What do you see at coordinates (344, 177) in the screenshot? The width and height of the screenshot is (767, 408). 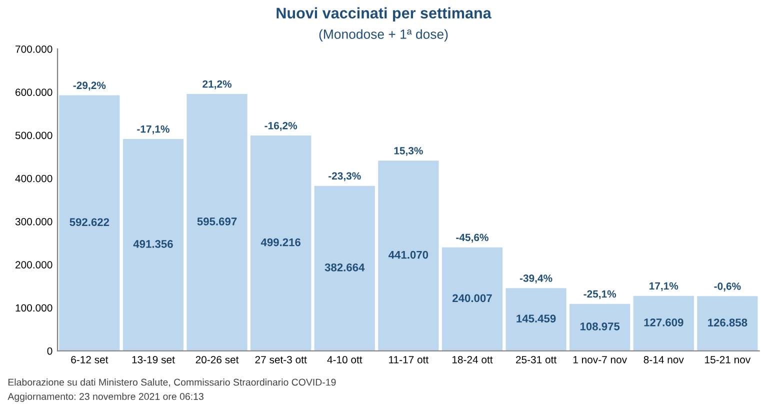 I see `annotation: -23,3%` at bounding box center [344, 177].